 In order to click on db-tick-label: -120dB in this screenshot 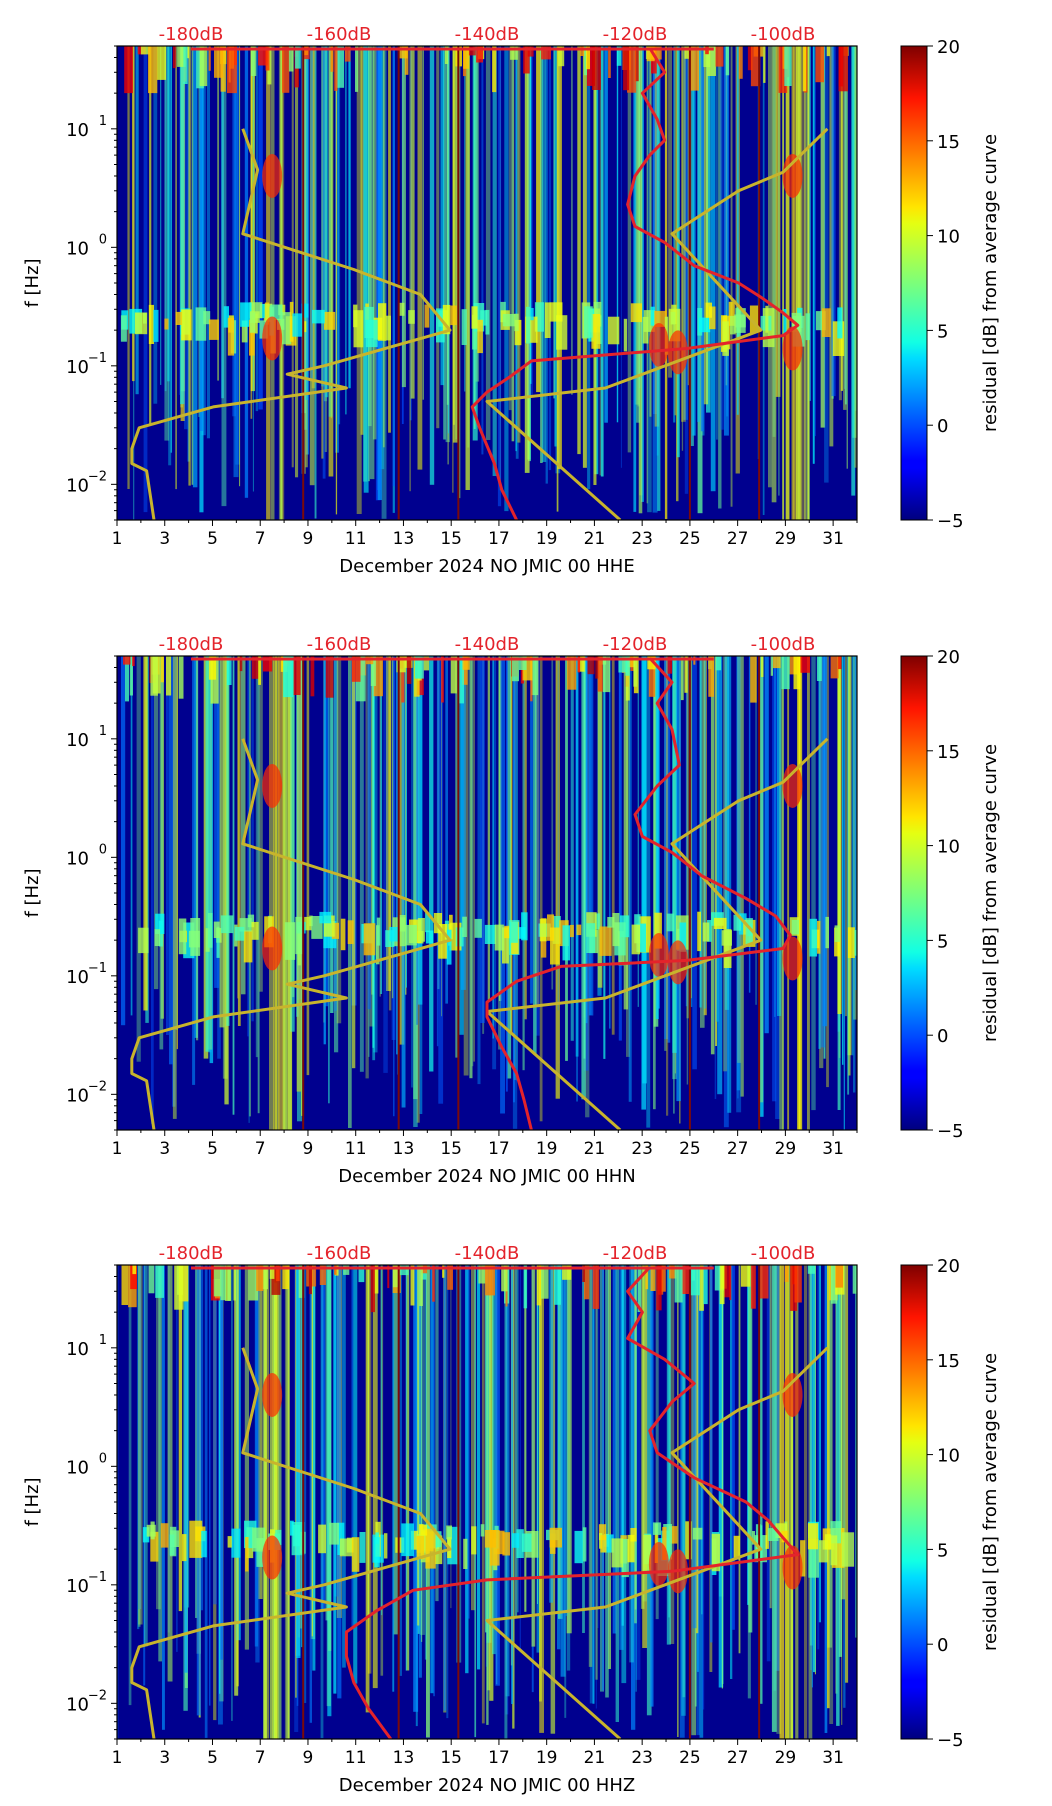, I will do `click(635, 34)`.